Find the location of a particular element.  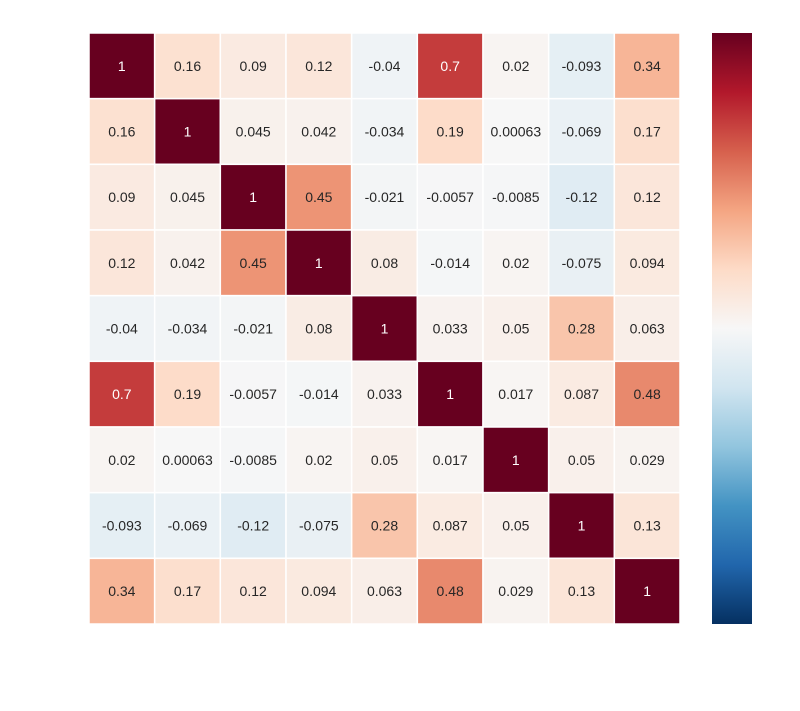

colorbar is located at coordinates (732, 328).